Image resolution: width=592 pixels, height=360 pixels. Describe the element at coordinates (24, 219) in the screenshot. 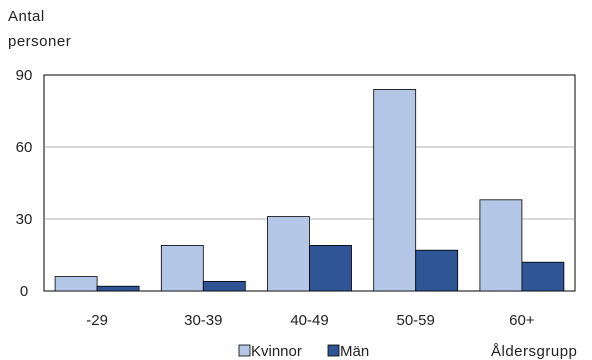

I see `y-tick-label: 30` at that location.